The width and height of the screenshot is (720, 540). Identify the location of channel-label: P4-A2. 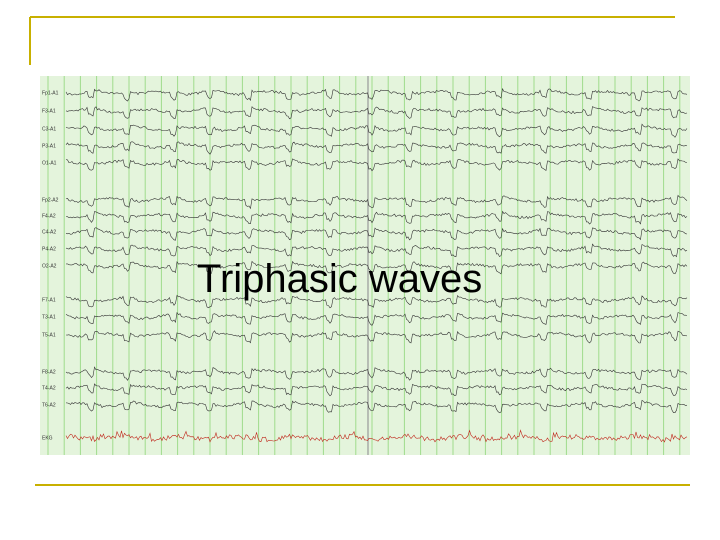
(49, 249).